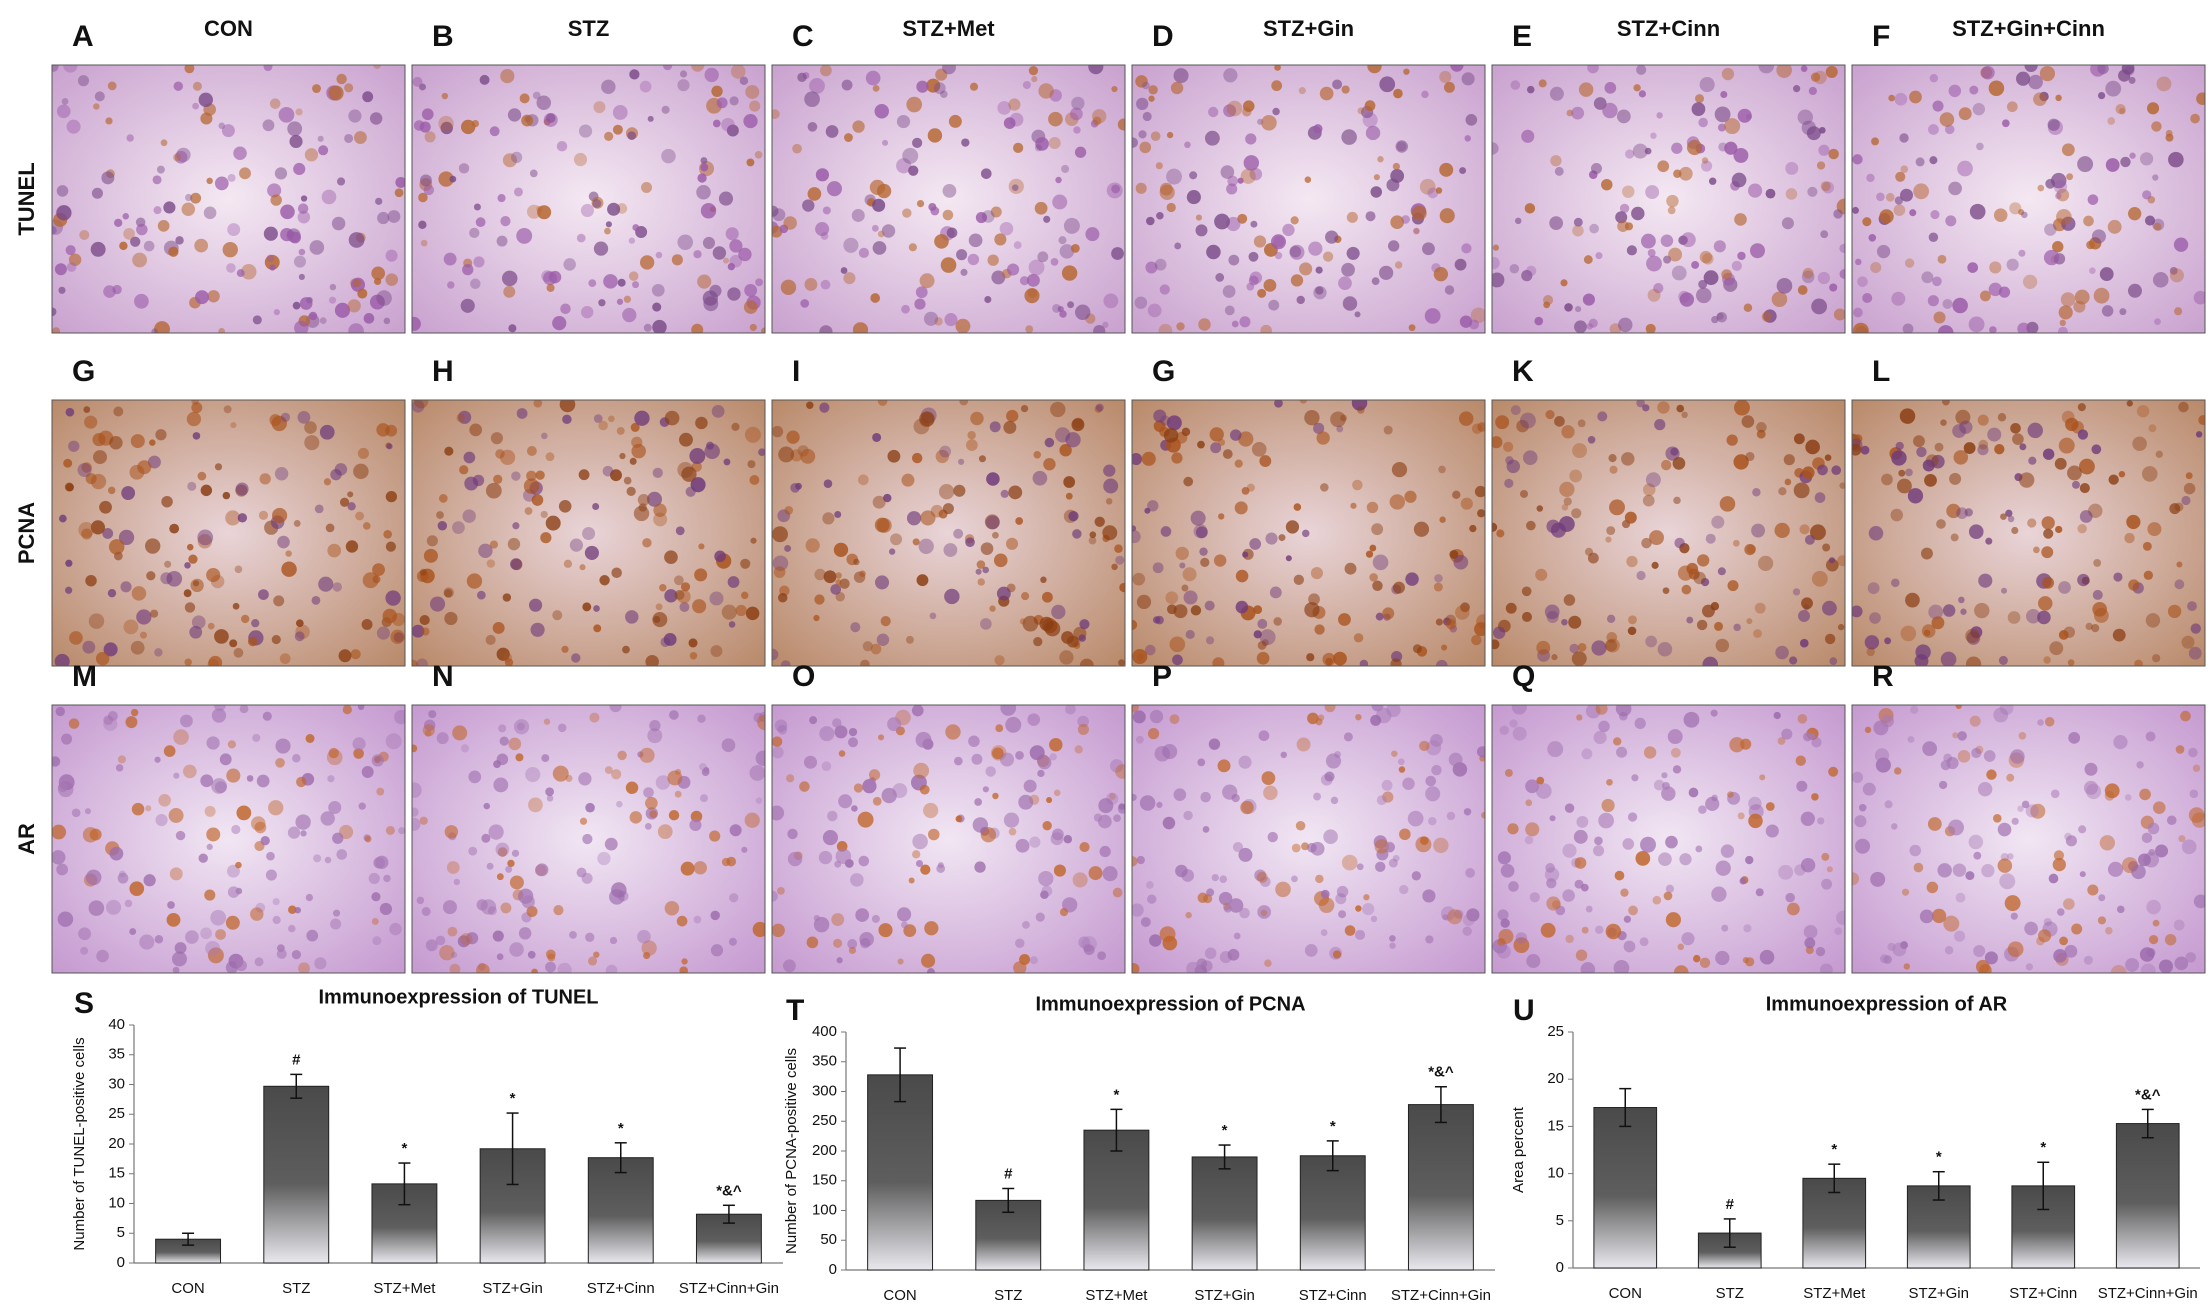 The image size is (2212, 1314). I want to click on bar, so click(1834, 1223).